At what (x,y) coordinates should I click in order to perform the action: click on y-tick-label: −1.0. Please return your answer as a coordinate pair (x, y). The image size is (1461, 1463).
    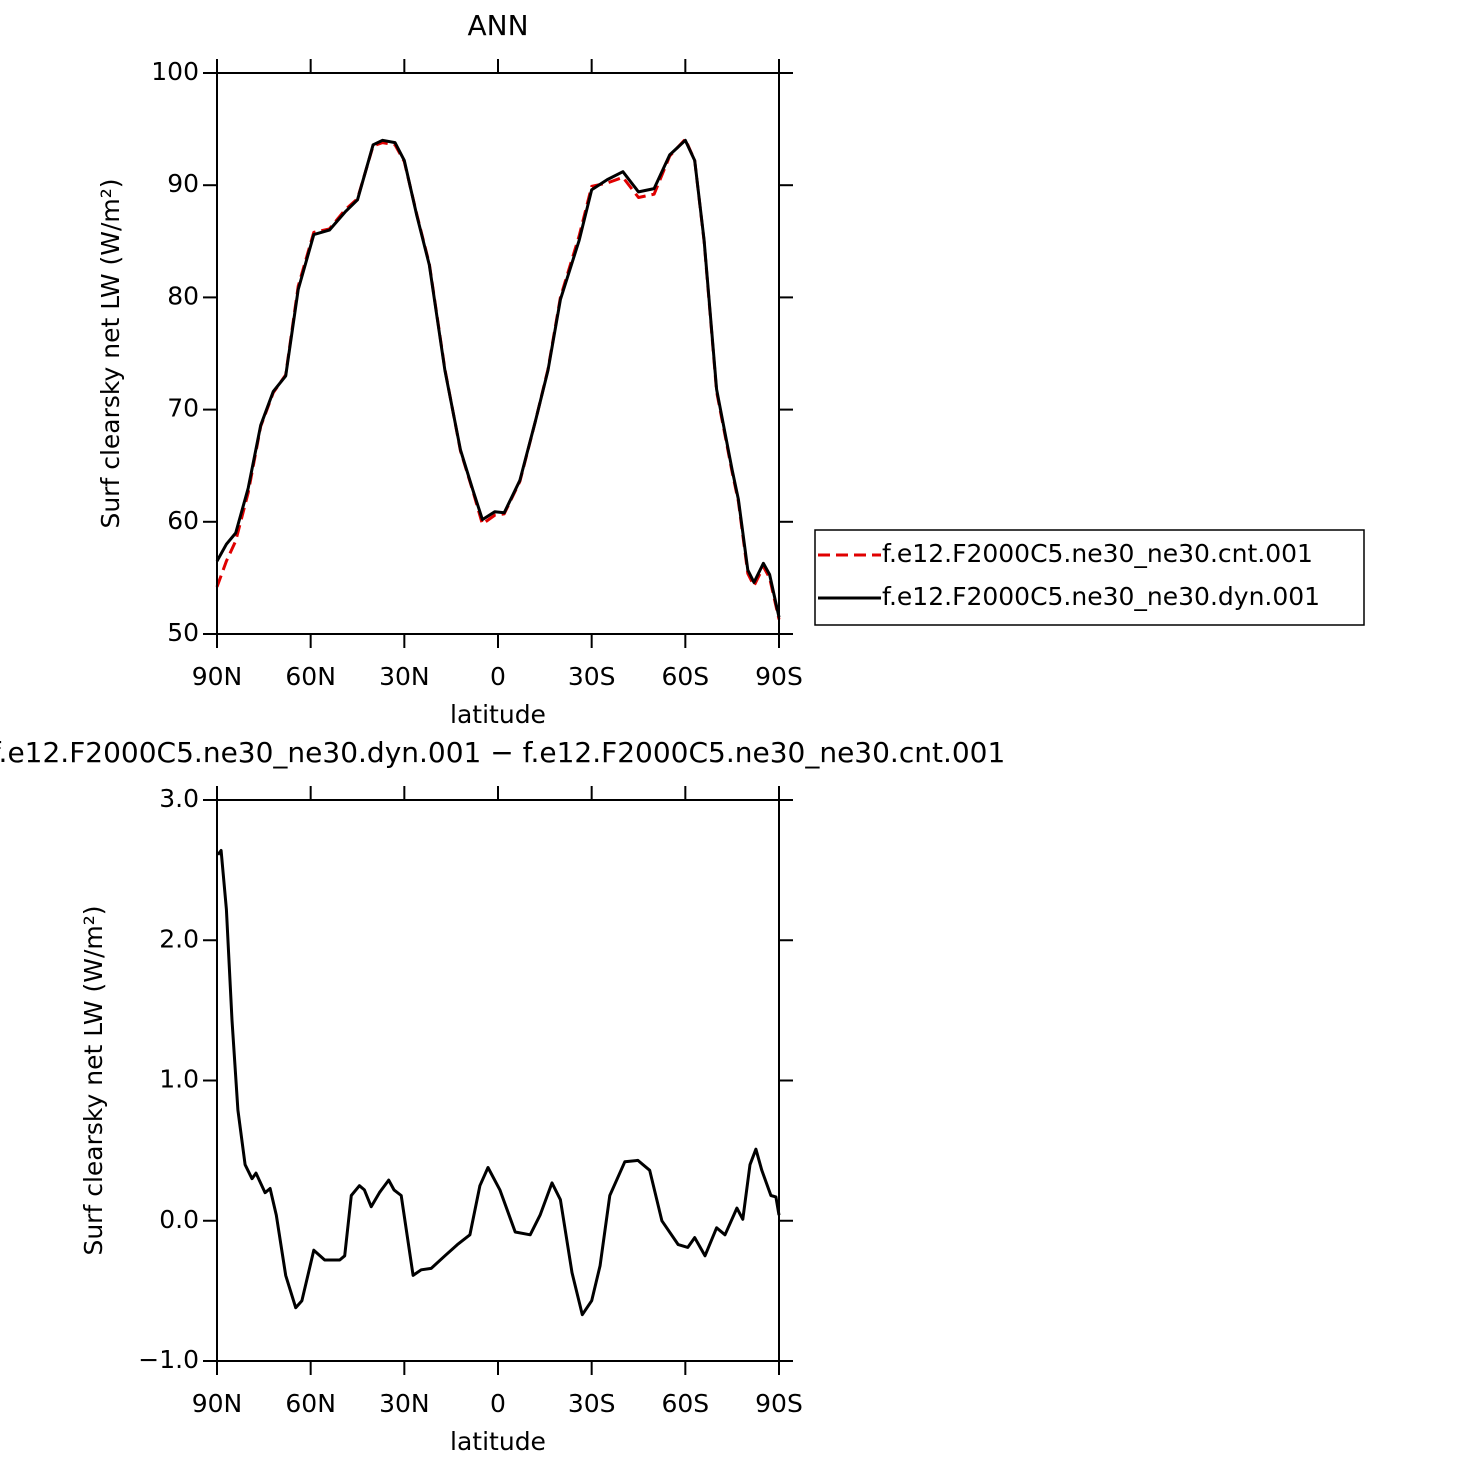
    Looking at the image, I should click on (168, 1359).